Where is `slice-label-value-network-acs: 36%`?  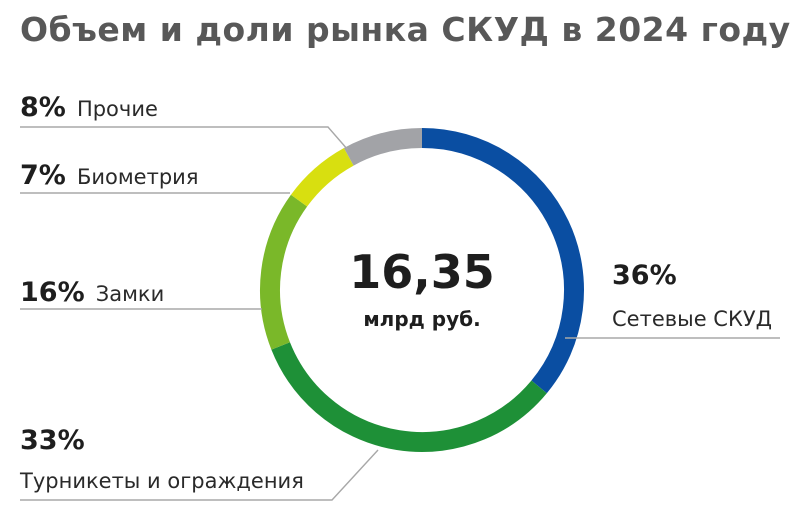 slice-label-value-network-acs: 36% is located at coordinates (644, 275).